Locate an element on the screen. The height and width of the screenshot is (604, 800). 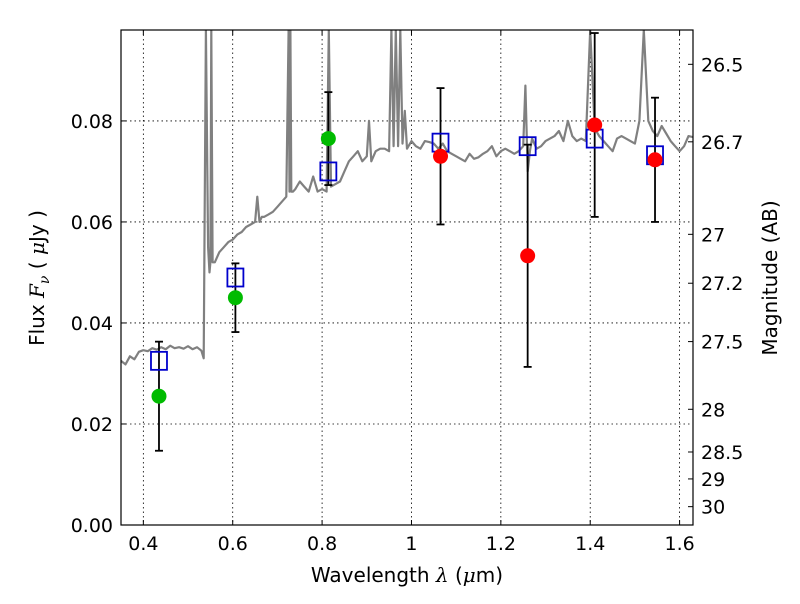
mag-tick-label: 26.5 is located at coordinates (722, 65).